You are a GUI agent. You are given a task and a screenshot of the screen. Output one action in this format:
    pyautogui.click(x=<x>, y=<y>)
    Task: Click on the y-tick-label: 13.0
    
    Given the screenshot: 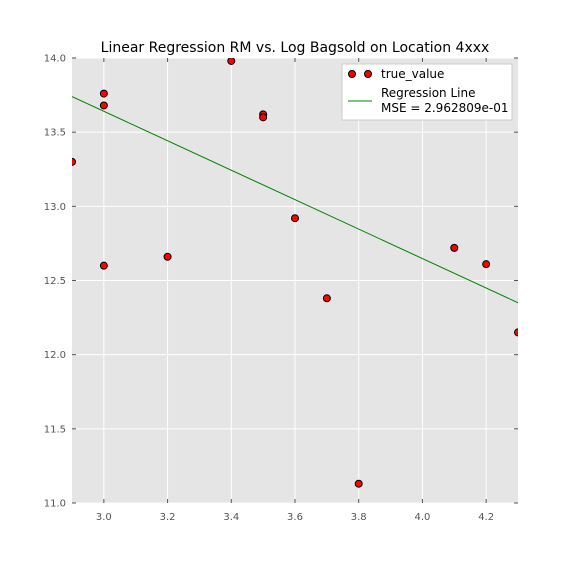 What is the action you would take?
    pyautogui.click(x=55, y=207)
    